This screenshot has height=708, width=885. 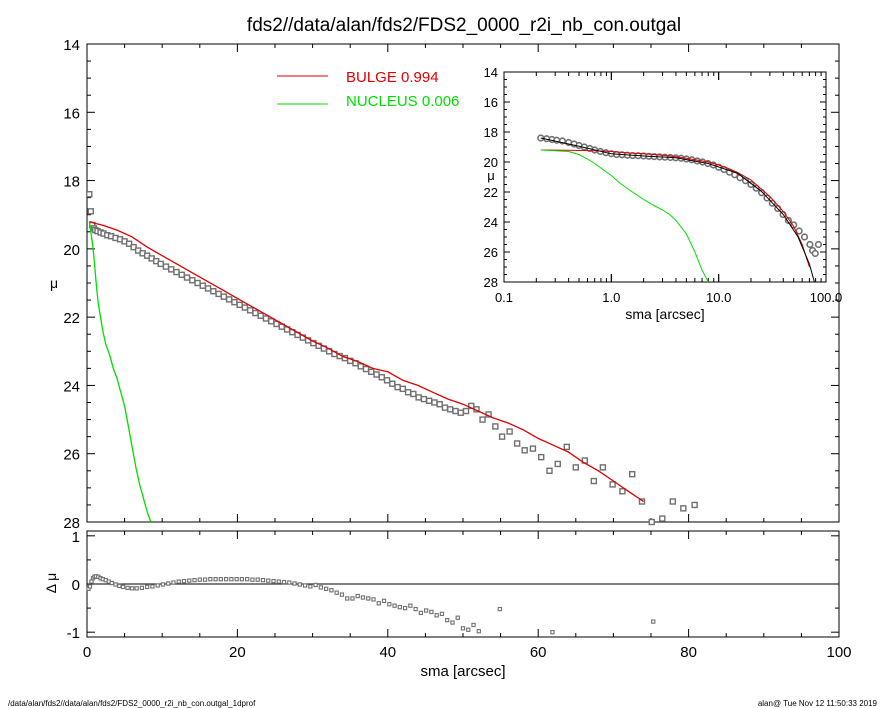 What do you see at coordinates (462, 671) in the screenshot?
I see `residual-x-axis-label: sma [arcsec]` at bounding box center [462, 671].